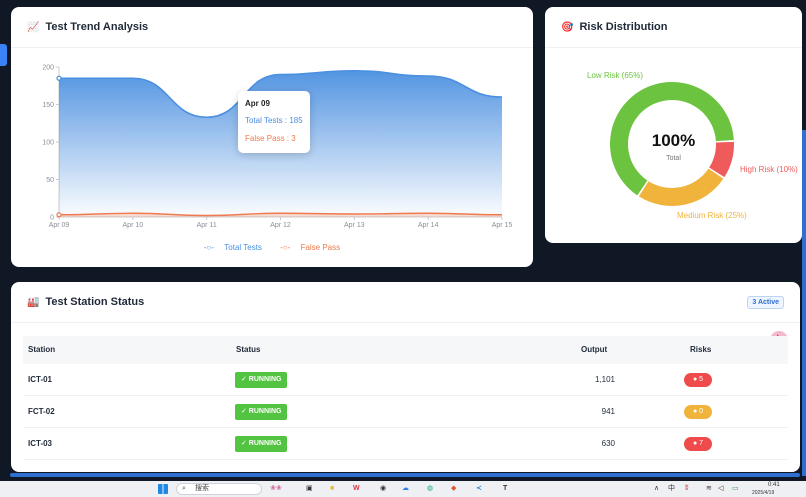  I want to click on horizontal-scrollbar, so click(405, 475).